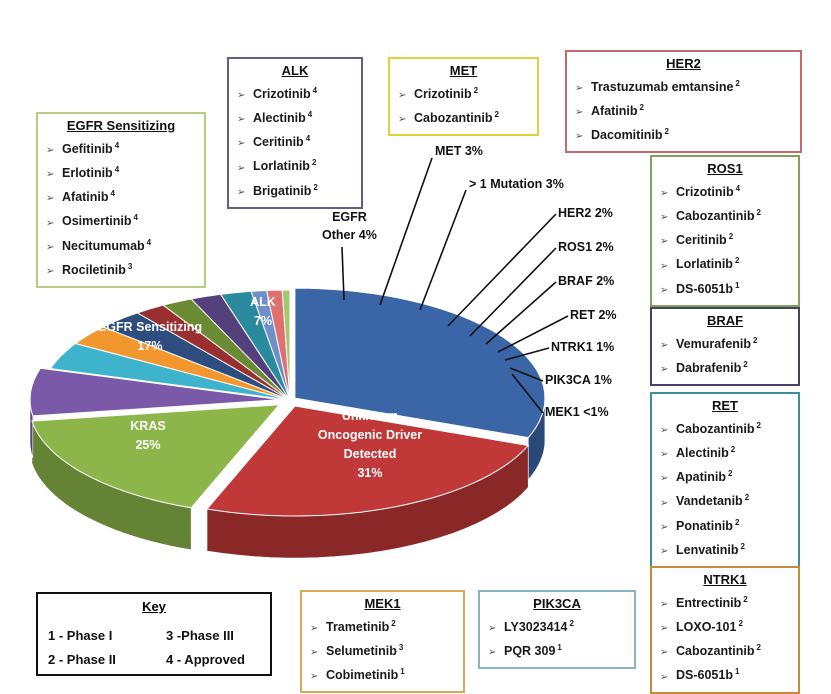  I want to click on callout-multi-mutation: > 1 Mutation 3%, so click(516, 184).